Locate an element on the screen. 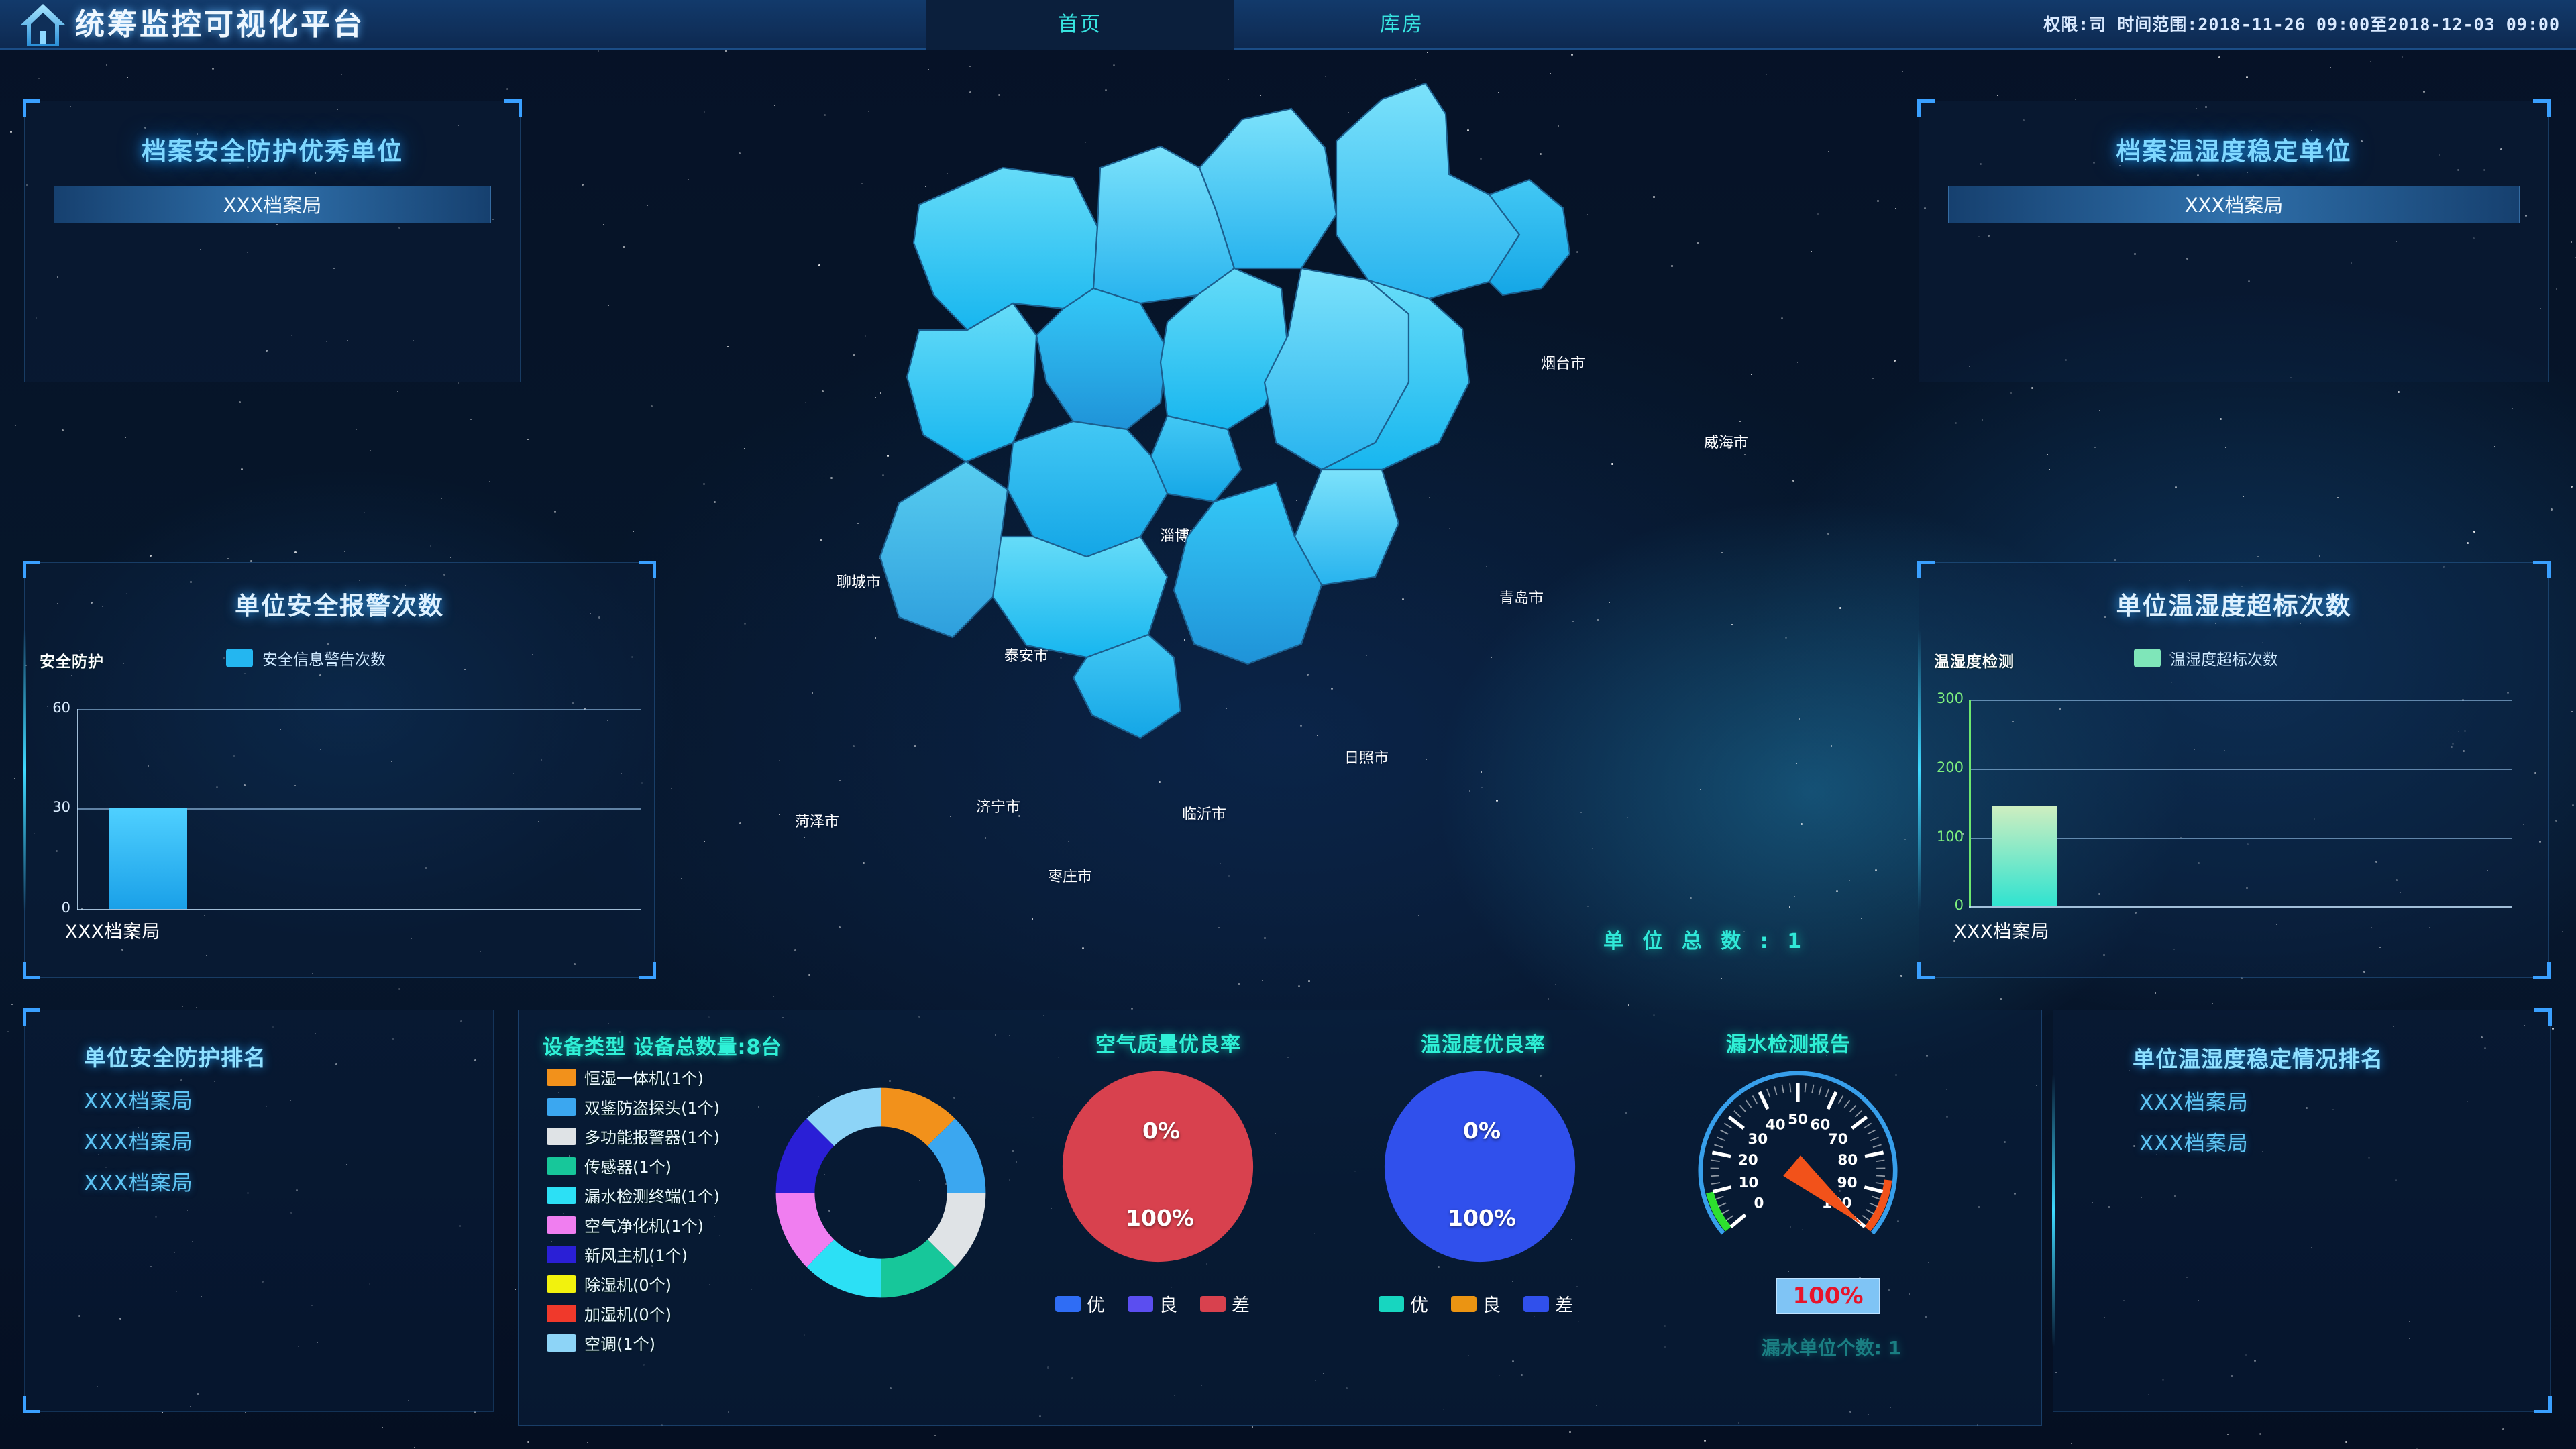 The width and height of the screenshot is (2576, 1449). temp-humidity-value-top: 0% is located at coordinates (1482, 1131).